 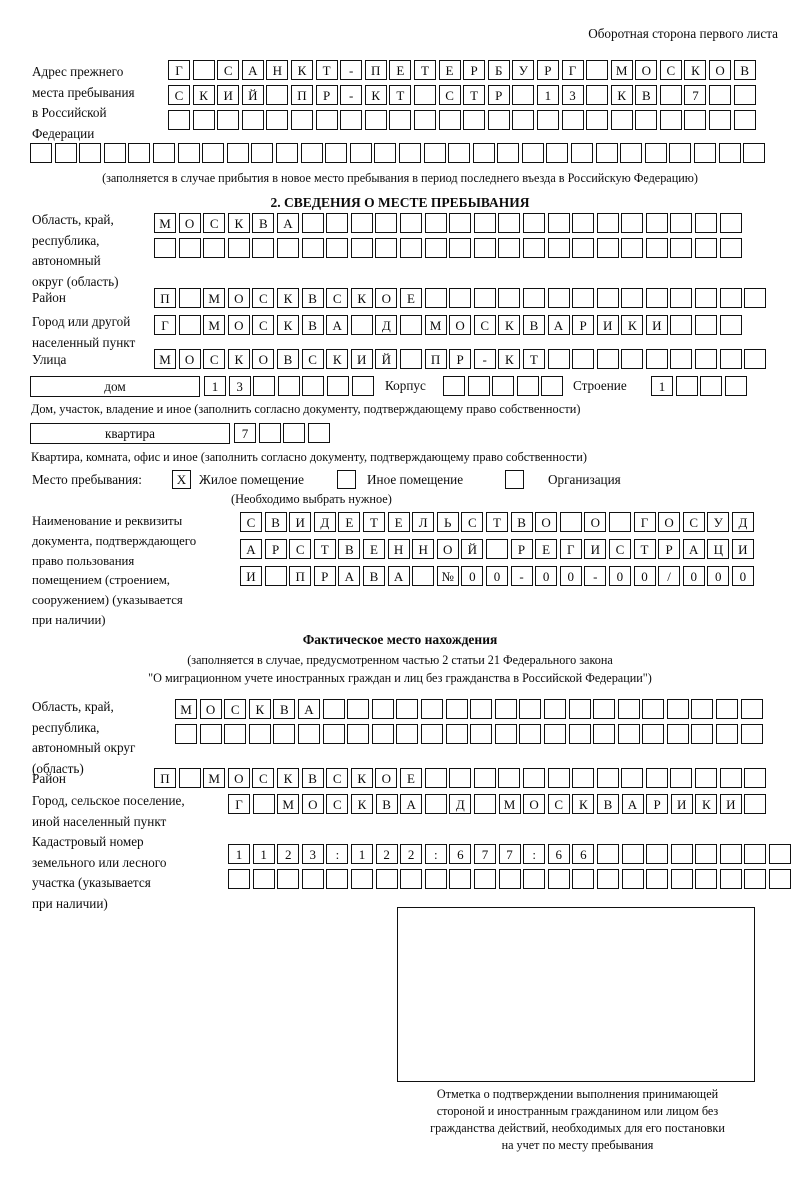 What do you see at coordinates (284, 709) in the screenshot?
I see `actual-region-row-1-cell-5: В` at bounding box center [284, 709].